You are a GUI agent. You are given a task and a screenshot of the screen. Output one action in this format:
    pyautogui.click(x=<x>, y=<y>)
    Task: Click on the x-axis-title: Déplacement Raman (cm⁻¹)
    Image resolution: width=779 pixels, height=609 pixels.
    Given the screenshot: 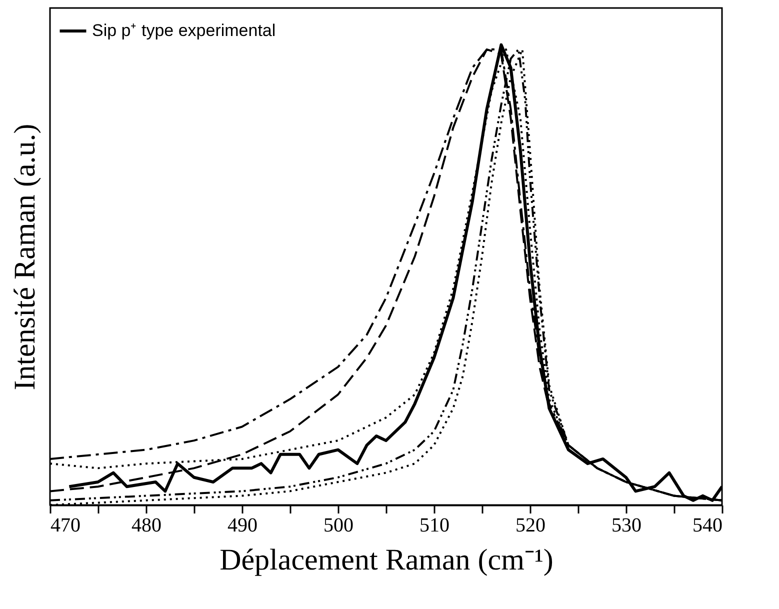 What is the action you would take?
    pyautogui.click(x=387, y=560)
    